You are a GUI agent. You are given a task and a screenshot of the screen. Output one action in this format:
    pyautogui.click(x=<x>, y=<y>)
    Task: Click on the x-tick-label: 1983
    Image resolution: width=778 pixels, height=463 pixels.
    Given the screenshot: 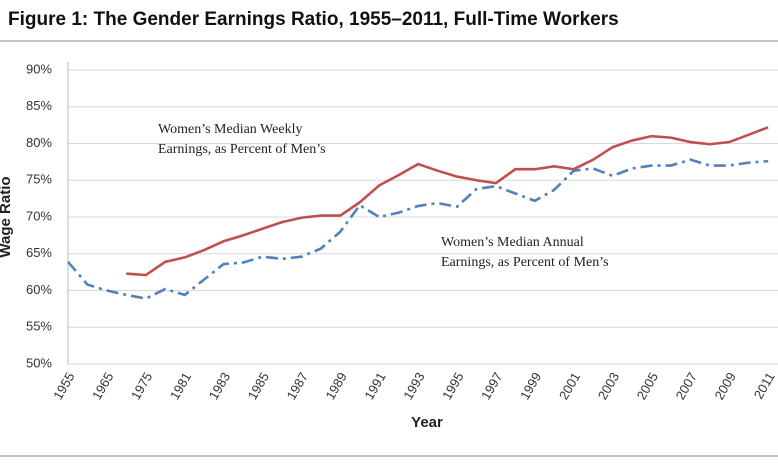 What is the action you would take?
    pyautogui.click(x=219, y=386)
    